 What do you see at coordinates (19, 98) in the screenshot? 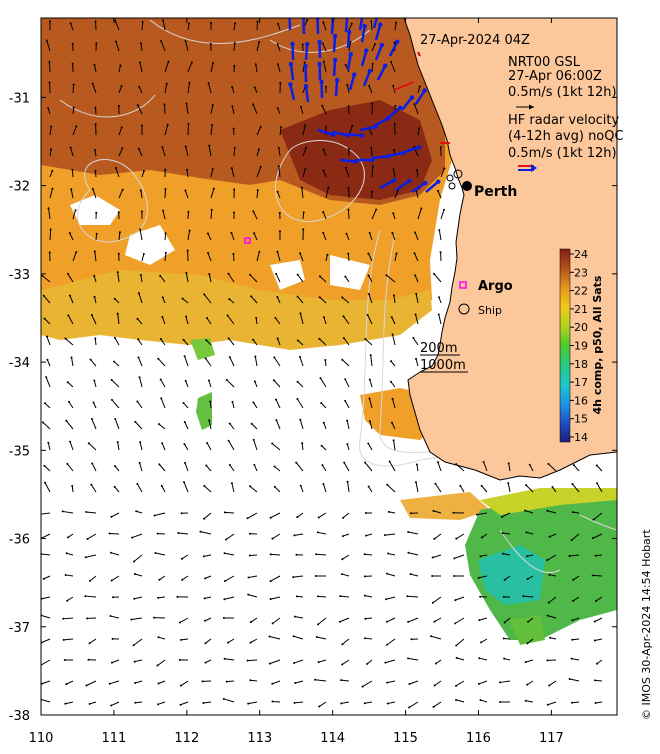
I see `y-tick-label: -31` at bounding box center [19, 98].